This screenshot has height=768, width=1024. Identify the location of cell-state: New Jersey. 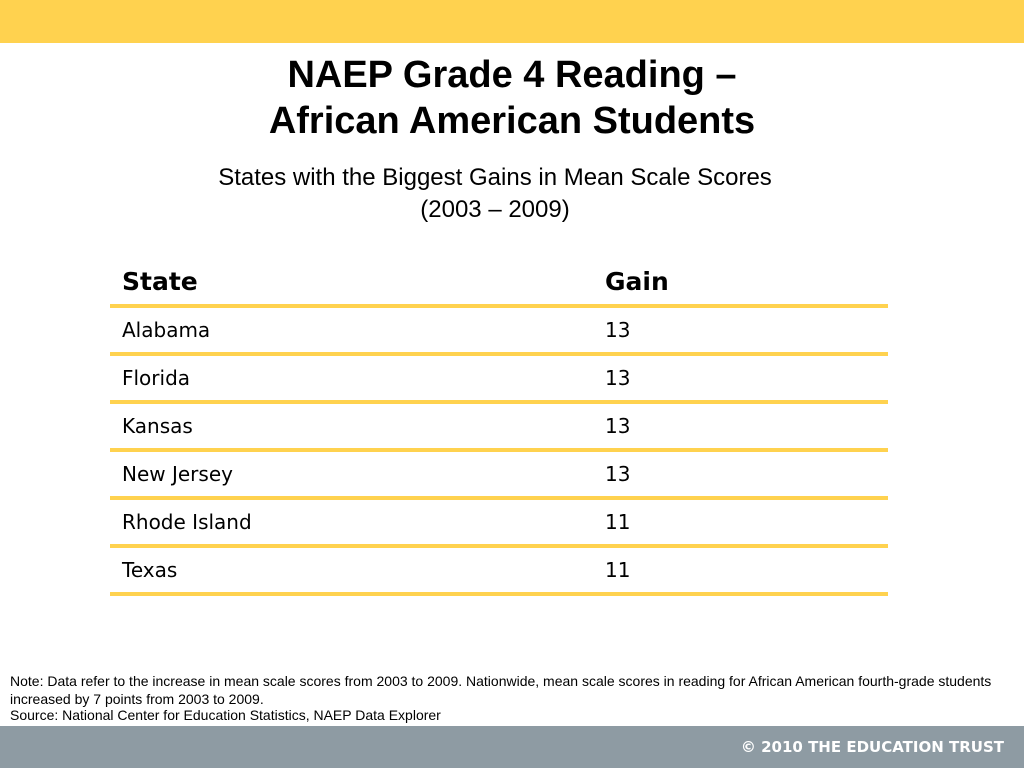
(351, 475).